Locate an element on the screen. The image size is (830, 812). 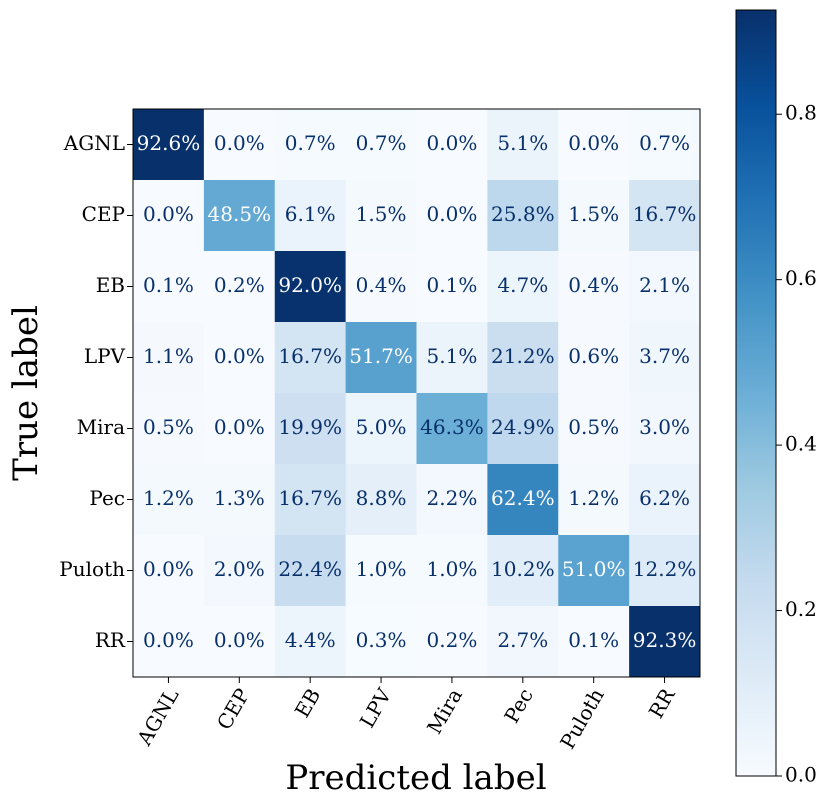
cell-label: 2.7% is located at coordinates (522, 640).